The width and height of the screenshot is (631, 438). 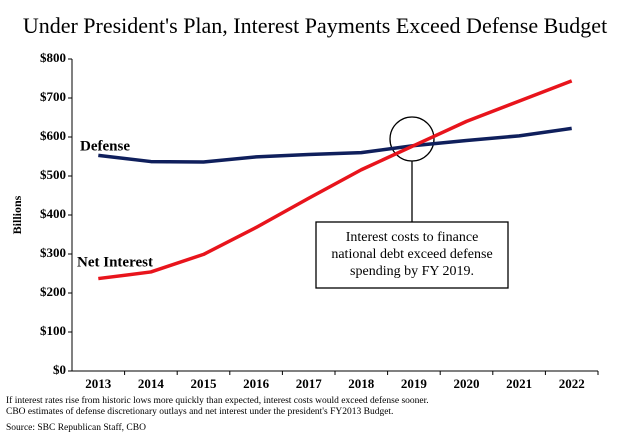 I want to click on x-tick-label: 2017, so click(x=309, y=383).